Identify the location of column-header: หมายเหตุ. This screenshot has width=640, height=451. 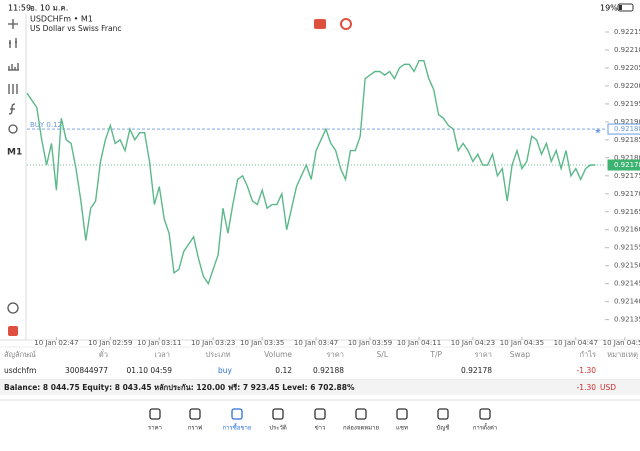
(622, 354).